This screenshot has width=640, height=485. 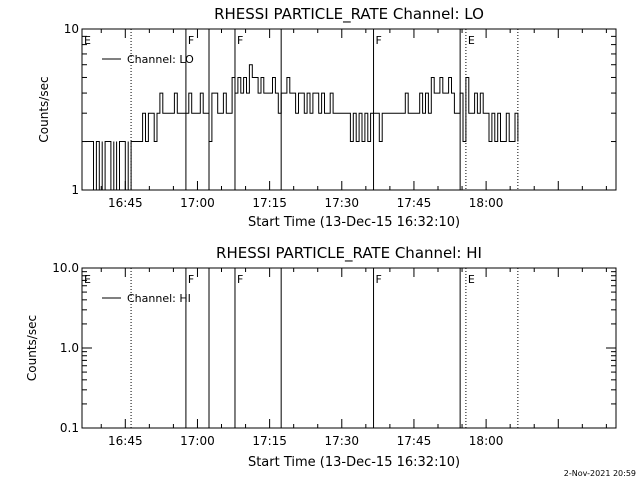 What do you see at coordinates (349, 253) in the screenshot?
I see `chart-title: RHESSI PARTICLE_RATE Channel: HI` at bounding box center [349, 253].